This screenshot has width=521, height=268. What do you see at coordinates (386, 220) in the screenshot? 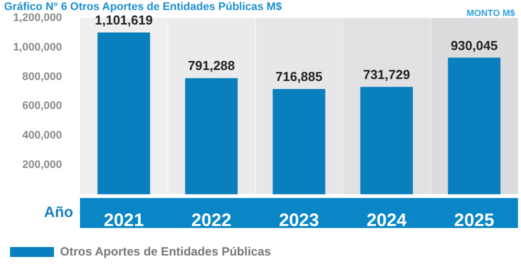
I see `x-tick-label: 2024` at bounding box center [386, 220].